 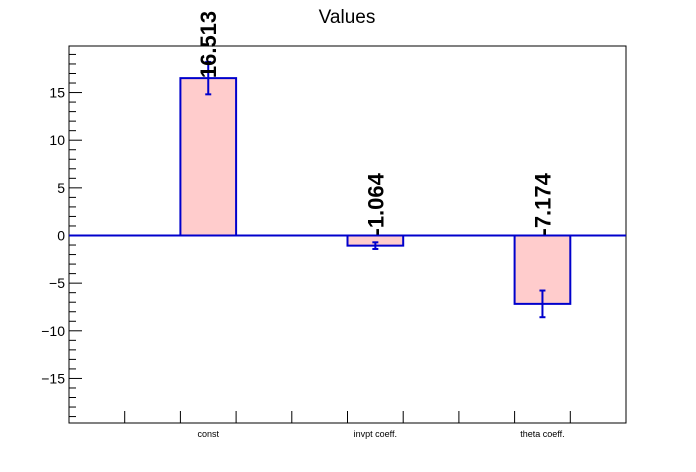 What do you see at coordinates (542, 203) in the screenshot?
I see `data-label: -7.174` at bounding box center [542, 203].